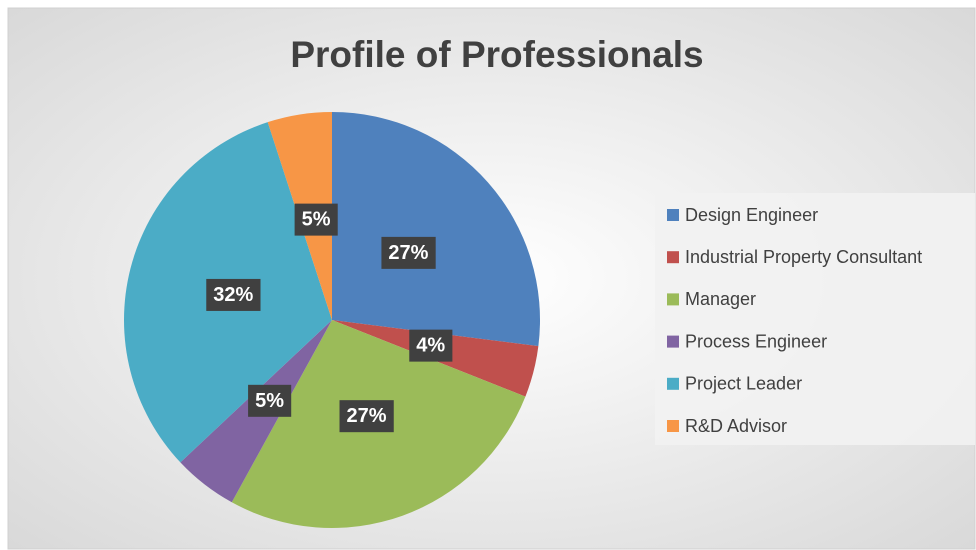 The height and width of the screenshot is (550, 976). Describe the element at coordinates (756, 341) in the screenshot. I see `legend-label: Process Engineer` at that location.